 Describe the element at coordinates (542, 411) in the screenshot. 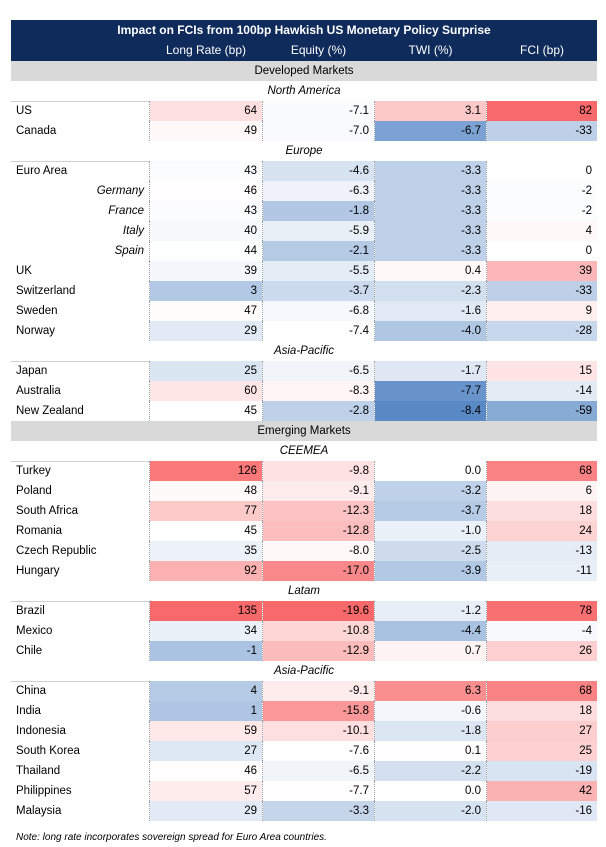

I see `data-cell: -59` at that location.